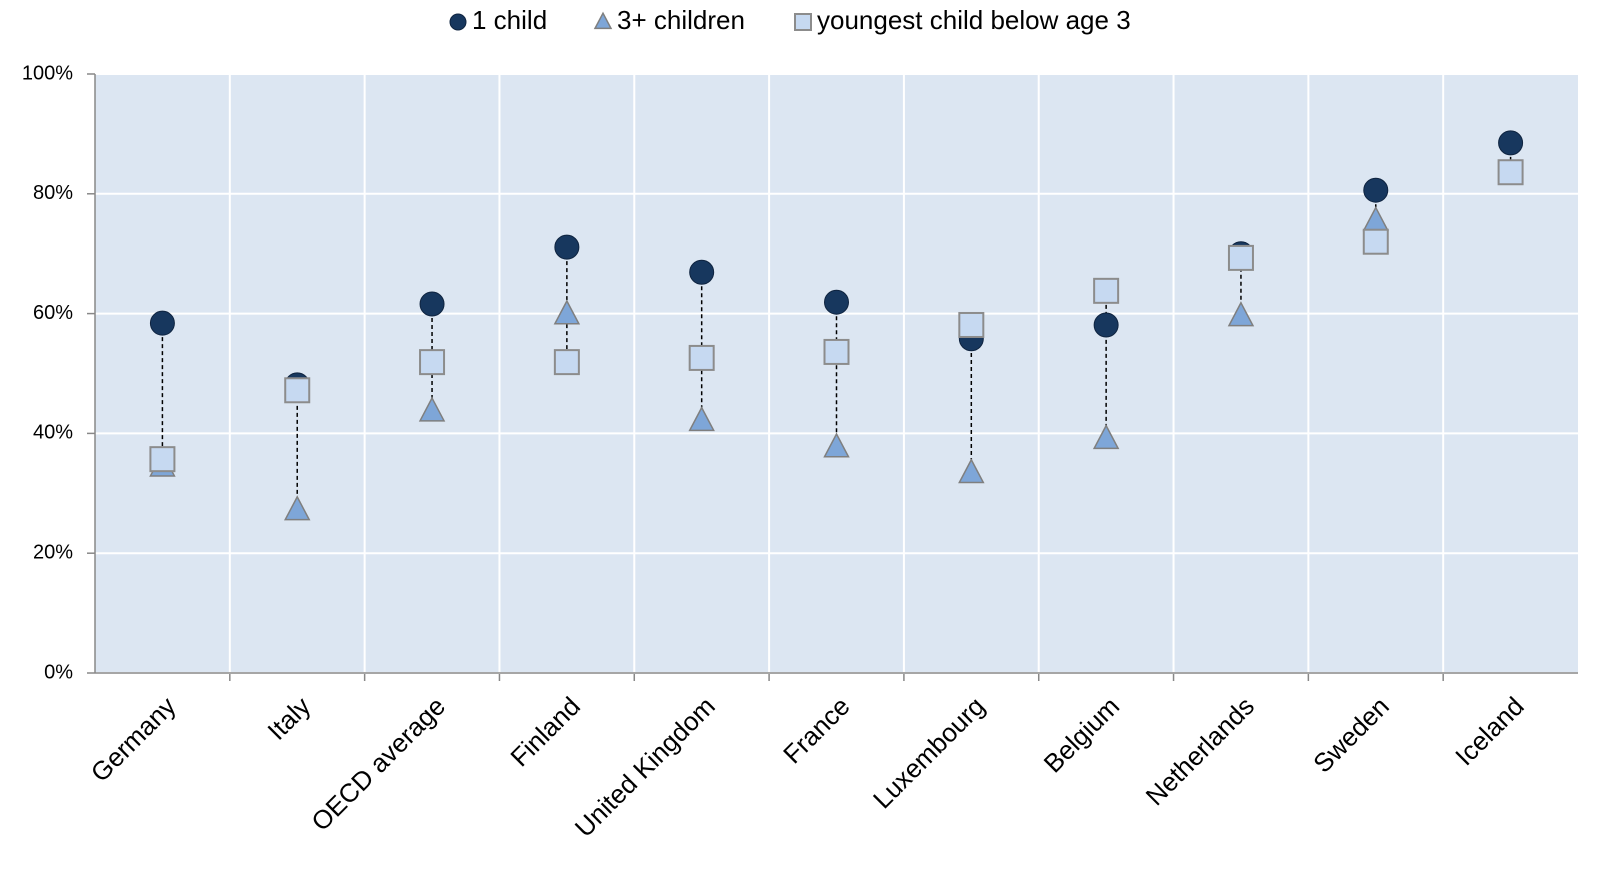  Describe the element at coordinates (47, 73) in the screenshot. I see `y-tick-label: 100%` at that location.